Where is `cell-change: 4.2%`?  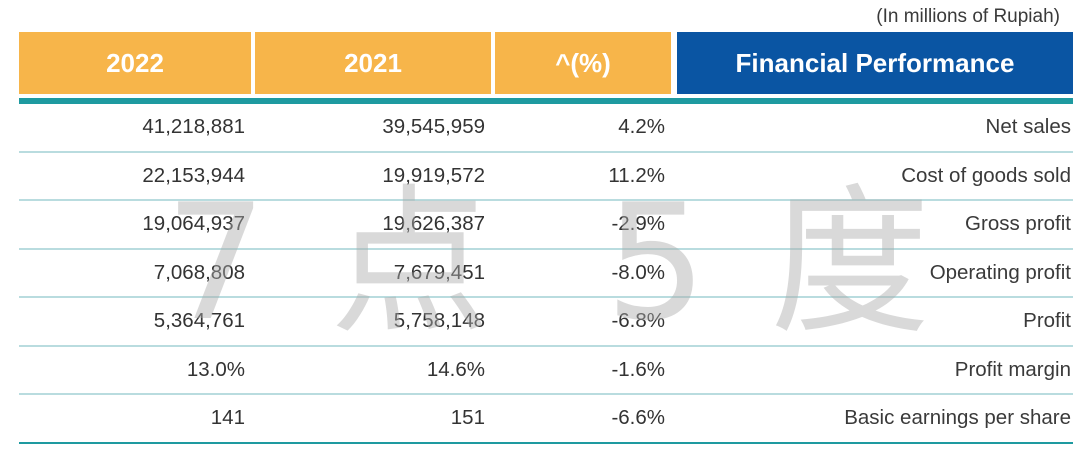
cell-change: 4.2% is located at coordinates (641, 127).